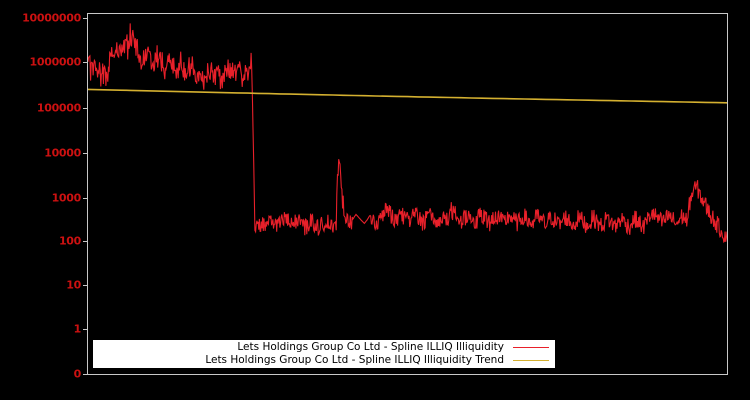 The image size is (750, 400). What do you see at coordinates (55, 62) in the screenshot?
I see `y-tick-label-1000000: 1000000` at bounding box center [55, 62].